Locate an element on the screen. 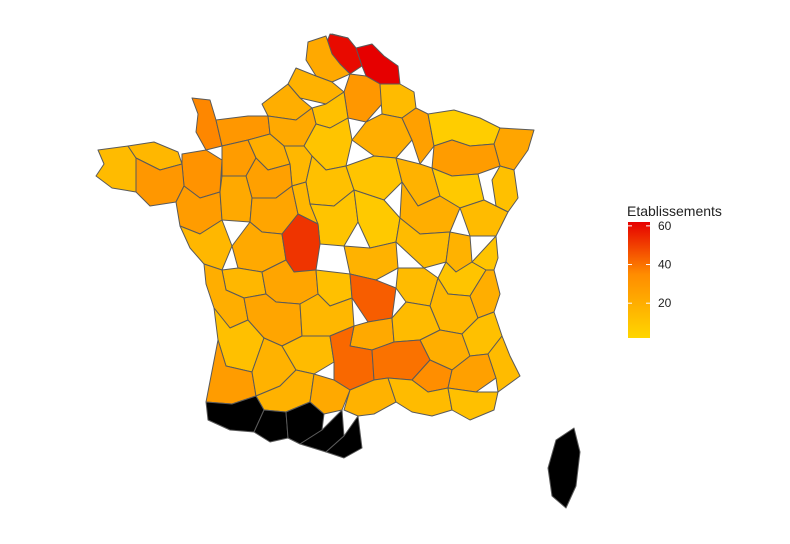  legend: Etablissements 60 40 20 is located at coordinates (674, 270).